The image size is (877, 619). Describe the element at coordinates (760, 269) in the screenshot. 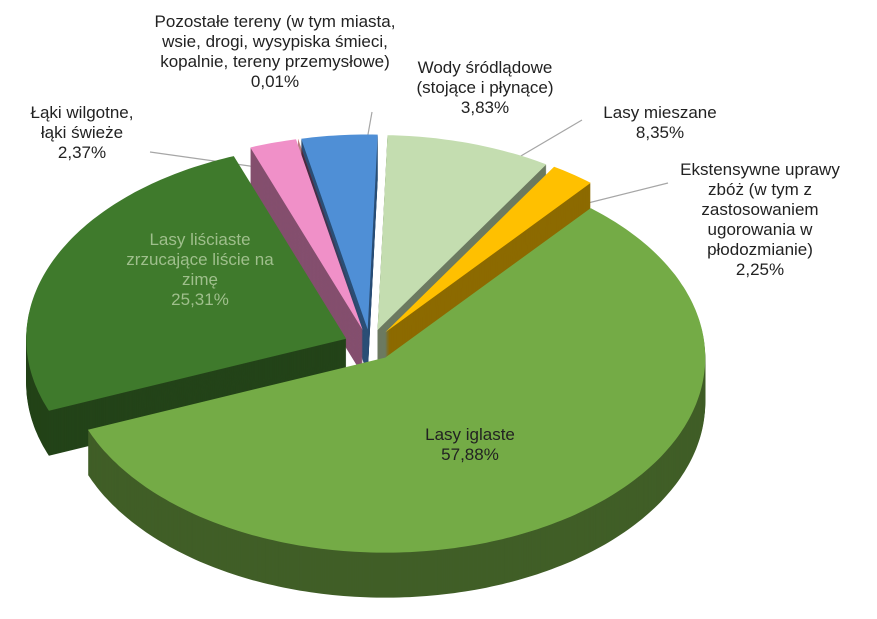

I see `value-label: 2,25%` at that location.